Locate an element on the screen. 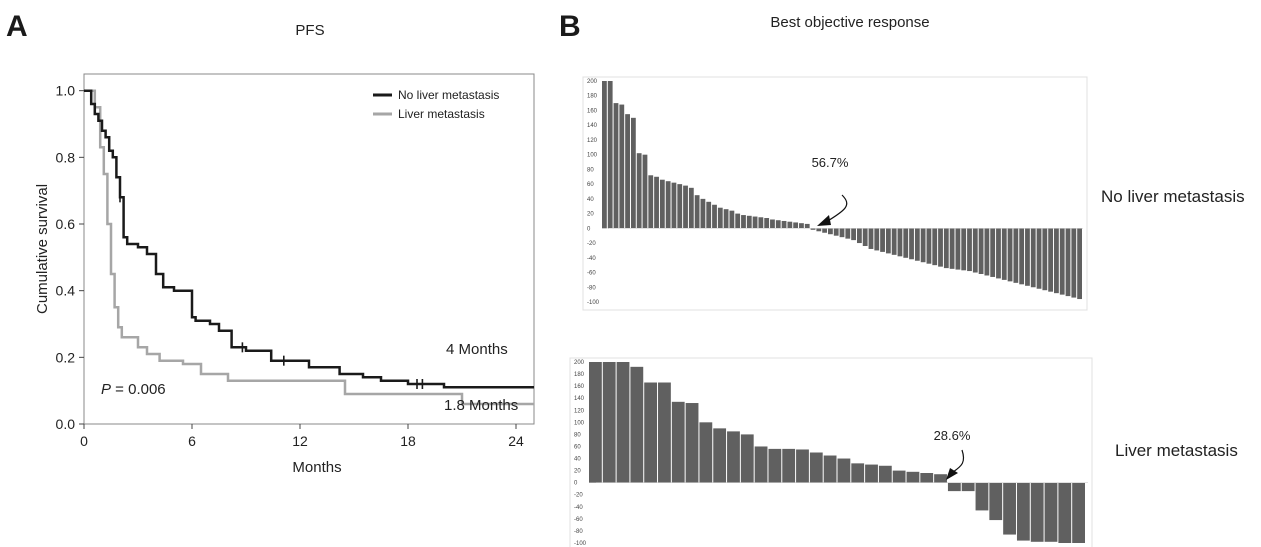  x-tick-label: 6 is located at coordinates (192, 441).